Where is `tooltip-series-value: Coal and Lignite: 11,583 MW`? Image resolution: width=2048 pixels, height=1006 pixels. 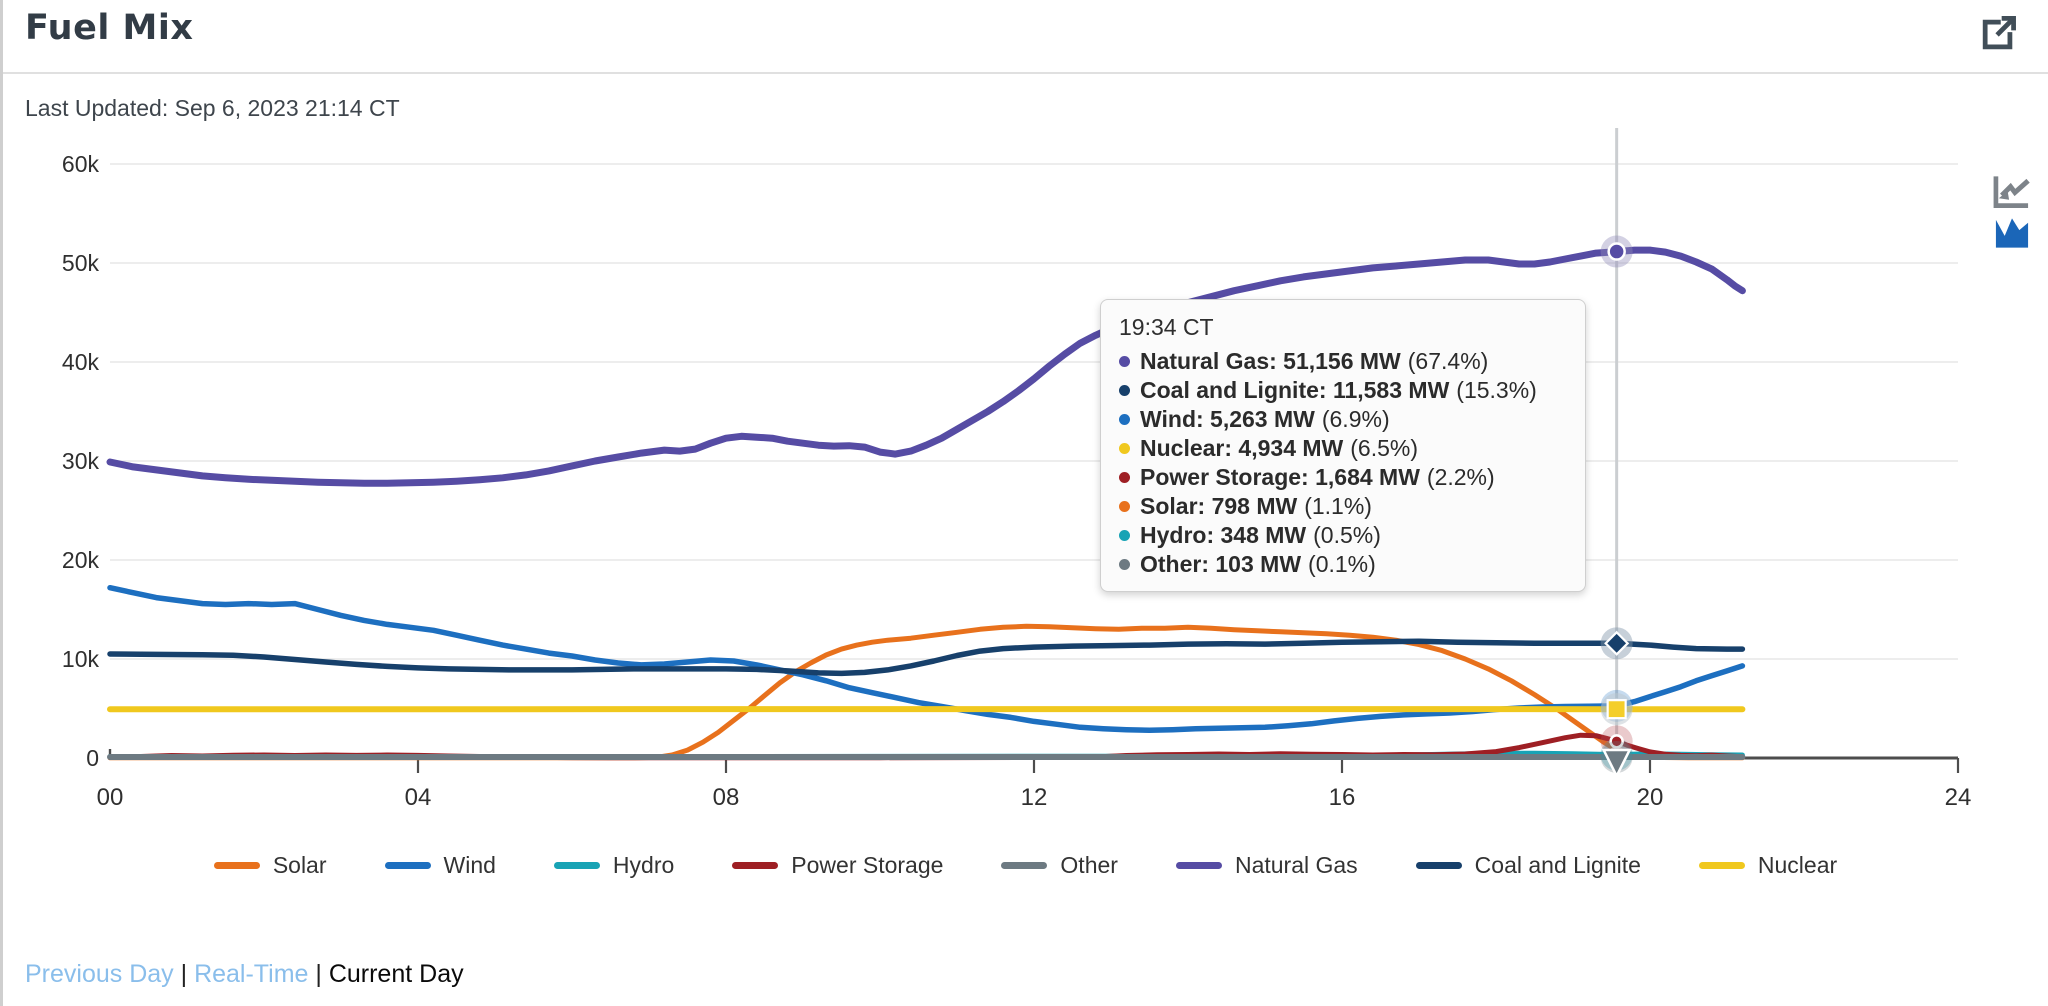 tooltip-series-value: Coal and Lignite: 11,583 MW is located at coordinates (1295, 390).